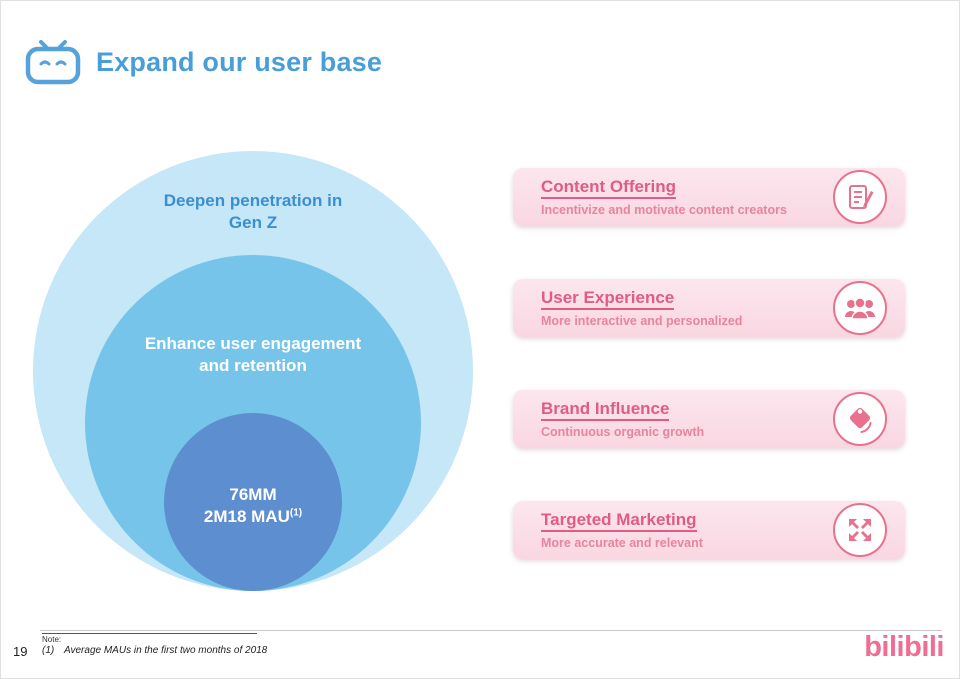 This screenshot has width=960, height=679. What do you see at coordinates (605, 410) in the screenshot?
I see `card-title: Brand Influence` at bounding box center [605, 410].